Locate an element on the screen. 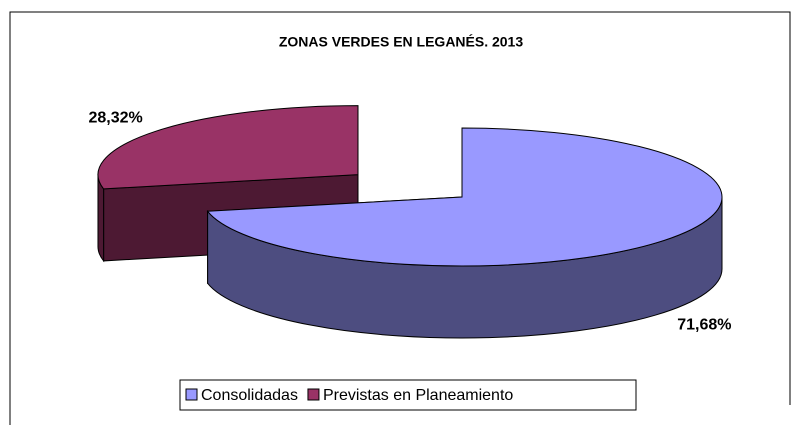 Image resolution: width=803 pixels, height=430 pixels. legend-box is located at coordinates (408, 395).